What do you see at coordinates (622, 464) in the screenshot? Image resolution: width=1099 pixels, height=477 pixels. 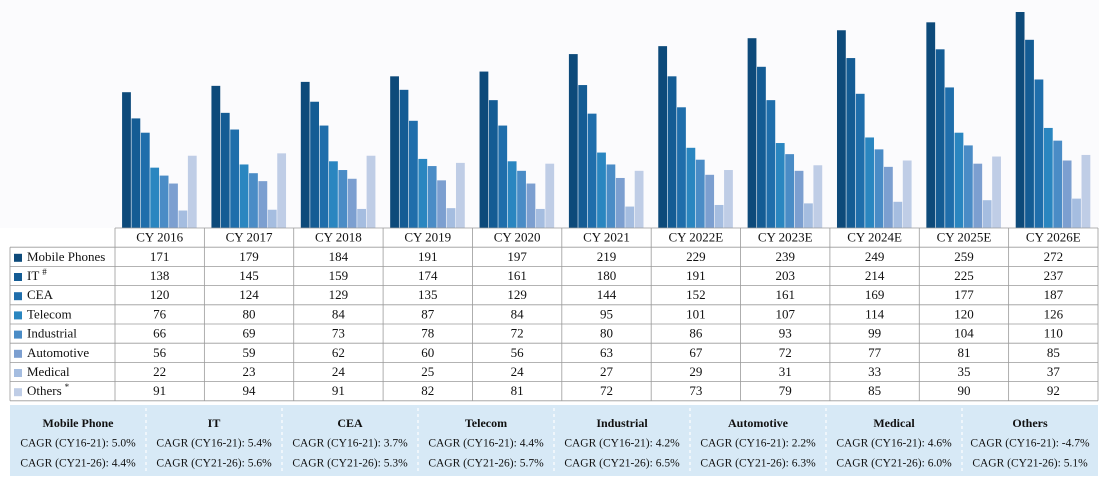 I see `cagr-line: CAGR (CY21-26): 6.5%` at bounding box center [622, 464].